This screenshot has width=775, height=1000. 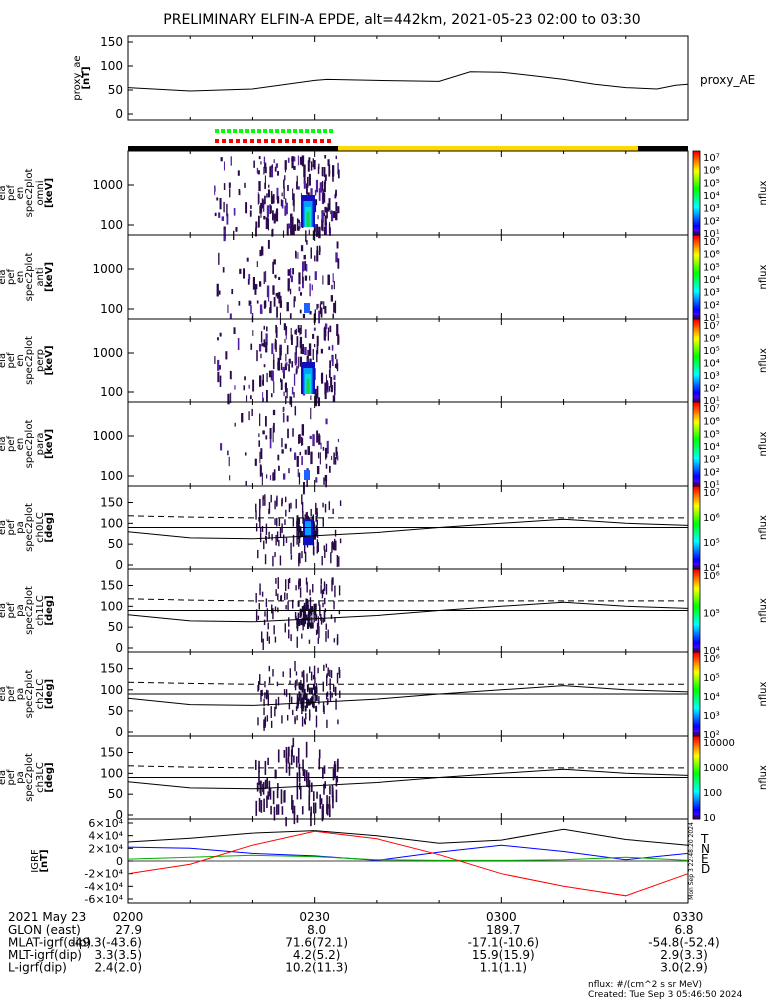 What do you see at coordinates (4, 443) in the screenshot?
I see `energy-panel-ylabel-line: ela` at bounding box center [4, 443].